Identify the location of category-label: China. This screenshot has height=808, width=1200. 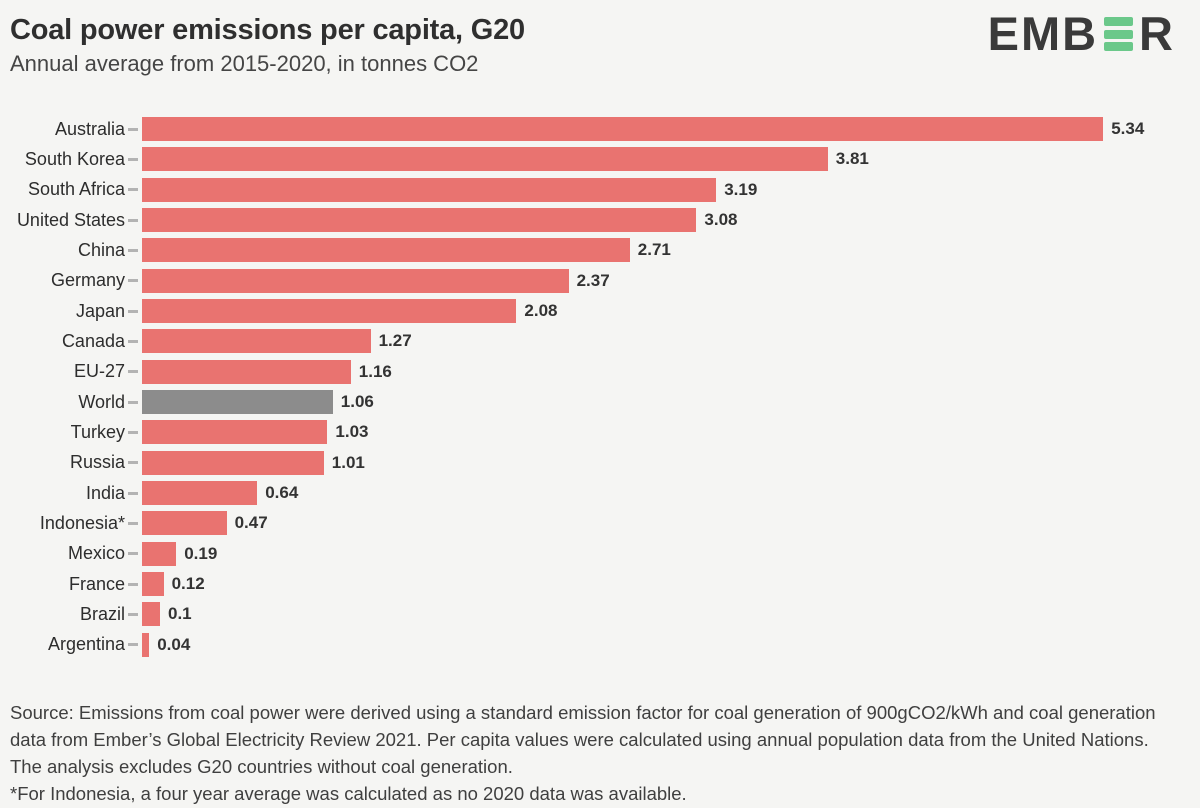
(101, 249).